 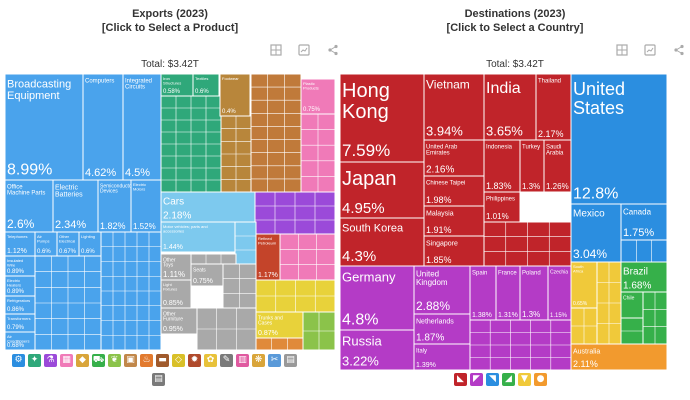 I want to click on tile-canada: Canada 1.75%, so click(x=643, y=222).